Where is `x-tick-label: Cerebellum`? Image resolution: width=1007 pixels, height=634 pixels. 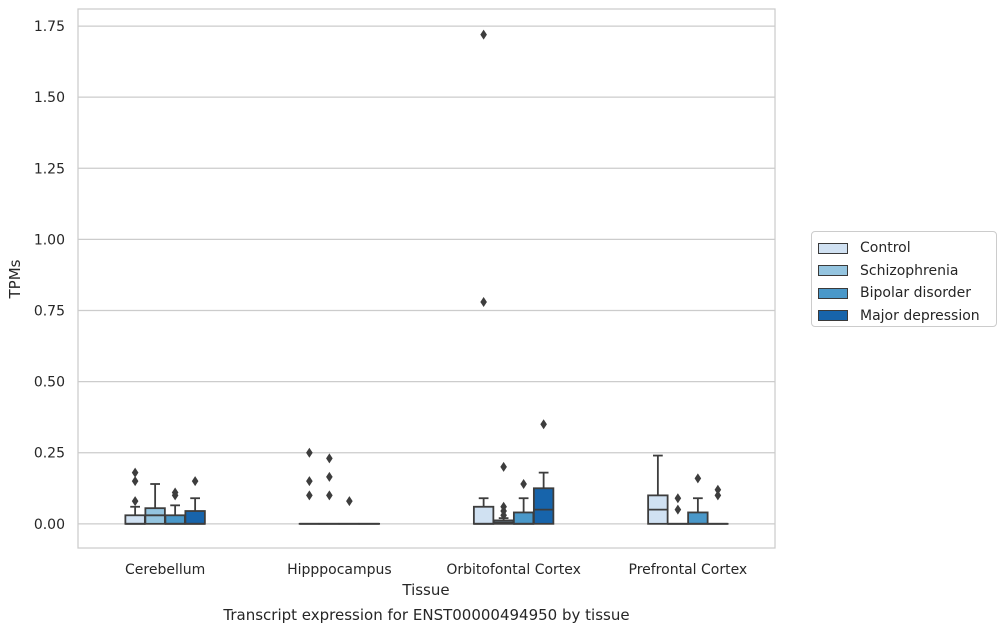 x-tick-label: Cerebellum is located at coordinates (165, 570).